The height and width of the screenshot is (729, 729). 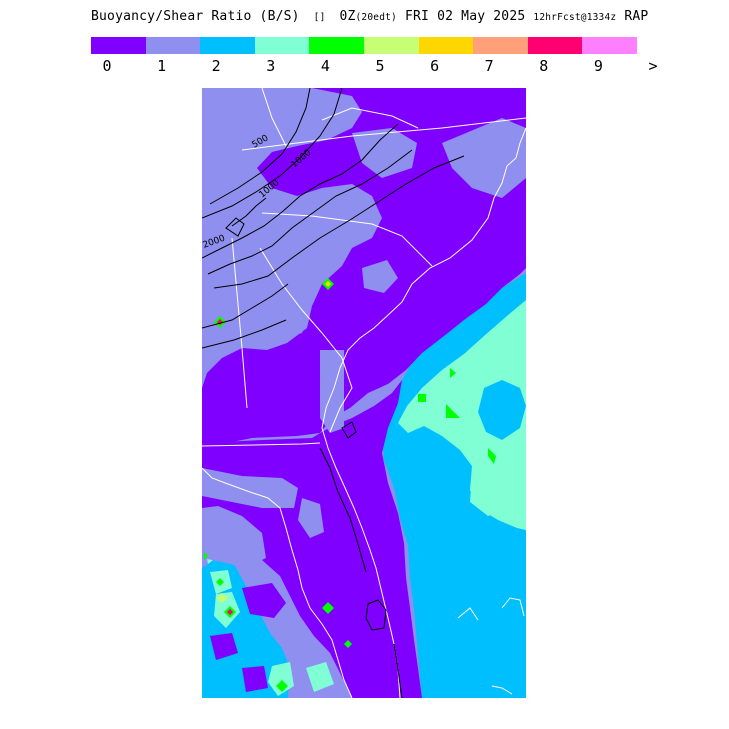 I want to click on legend-label-4: 4, so click(x=325, y=66).